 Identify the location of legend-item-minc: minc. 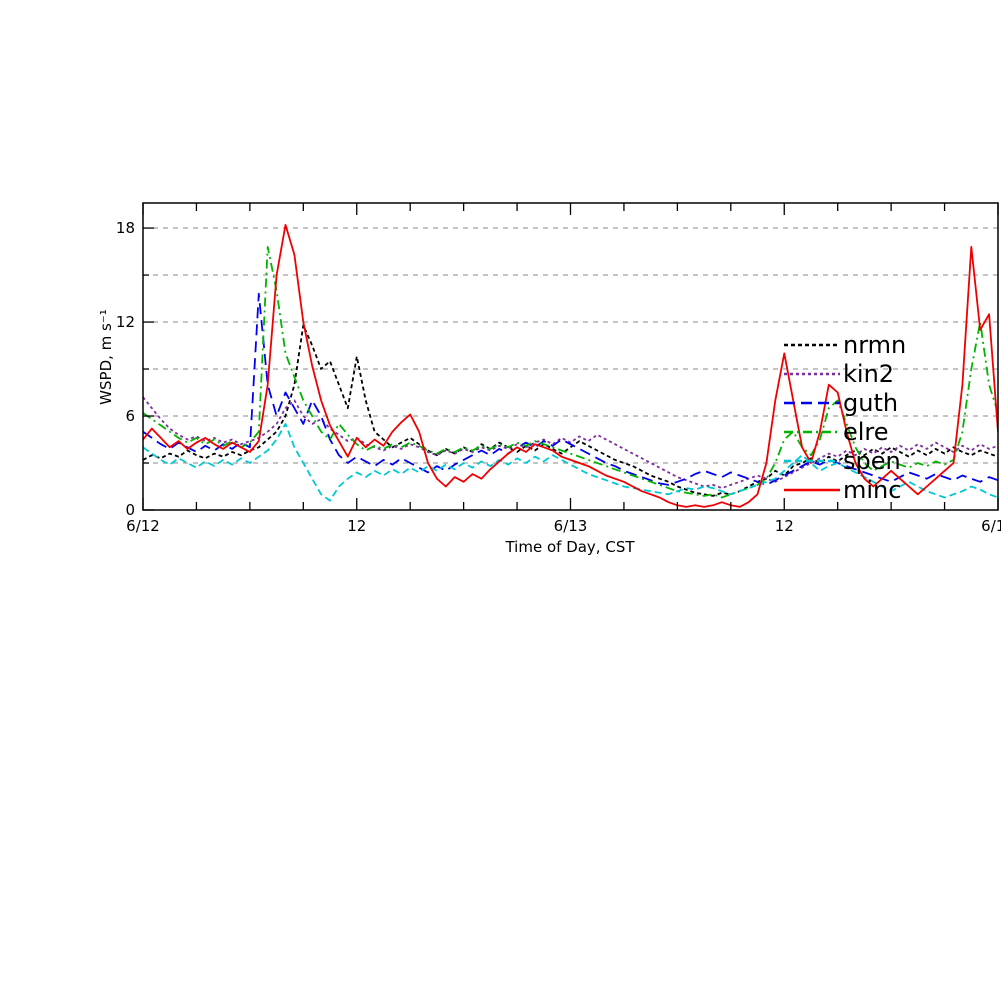
(842, 490).